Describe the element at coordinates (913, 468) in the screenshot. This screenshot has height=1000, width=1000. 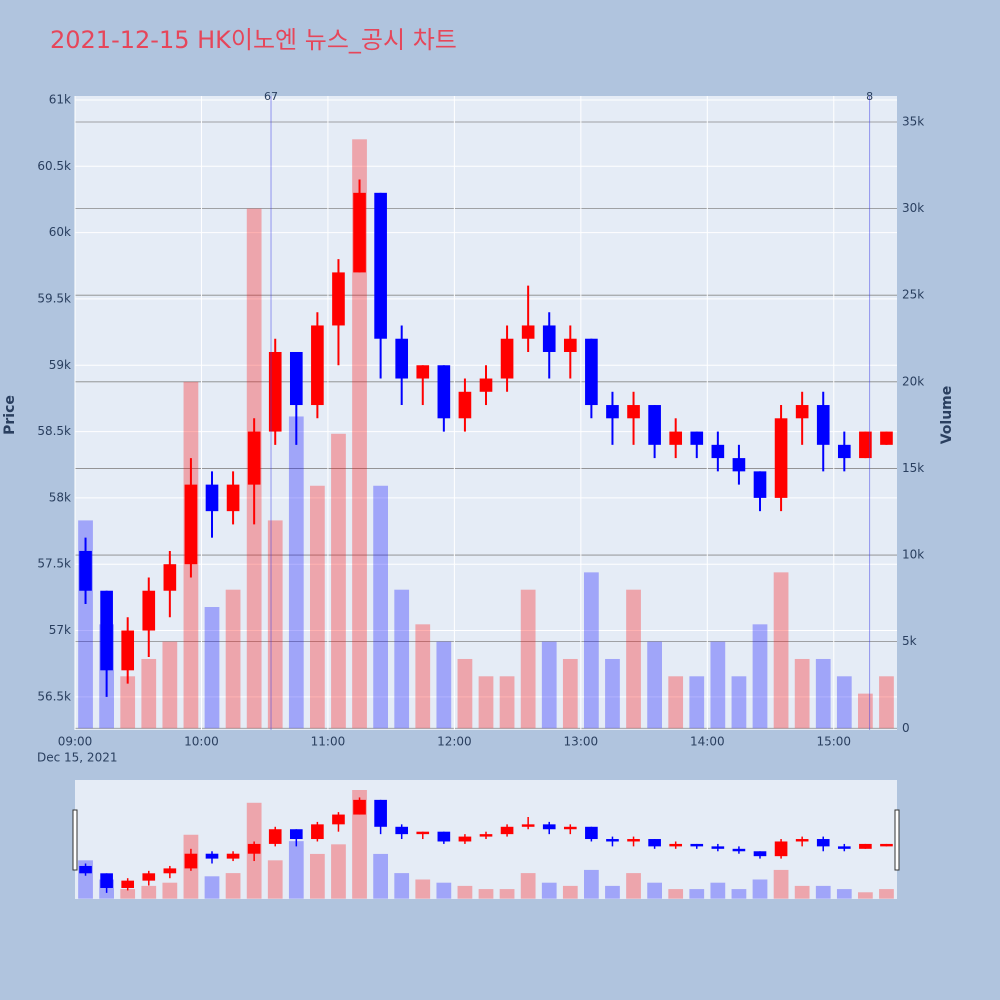
I see `y2-tick-label: 15k` at that location.